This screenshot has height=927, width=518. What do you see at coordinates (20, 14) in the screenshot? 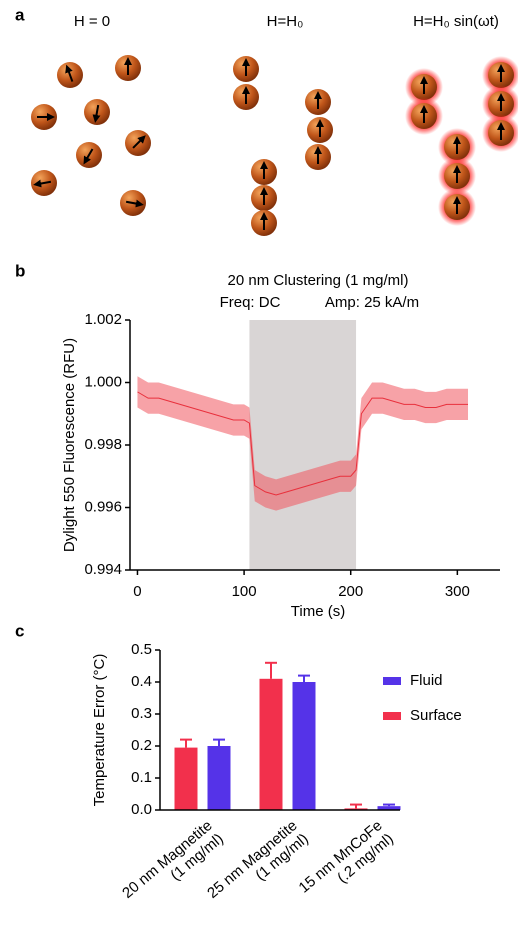
I see `panel-label: a` at bounding box center [20, 14].